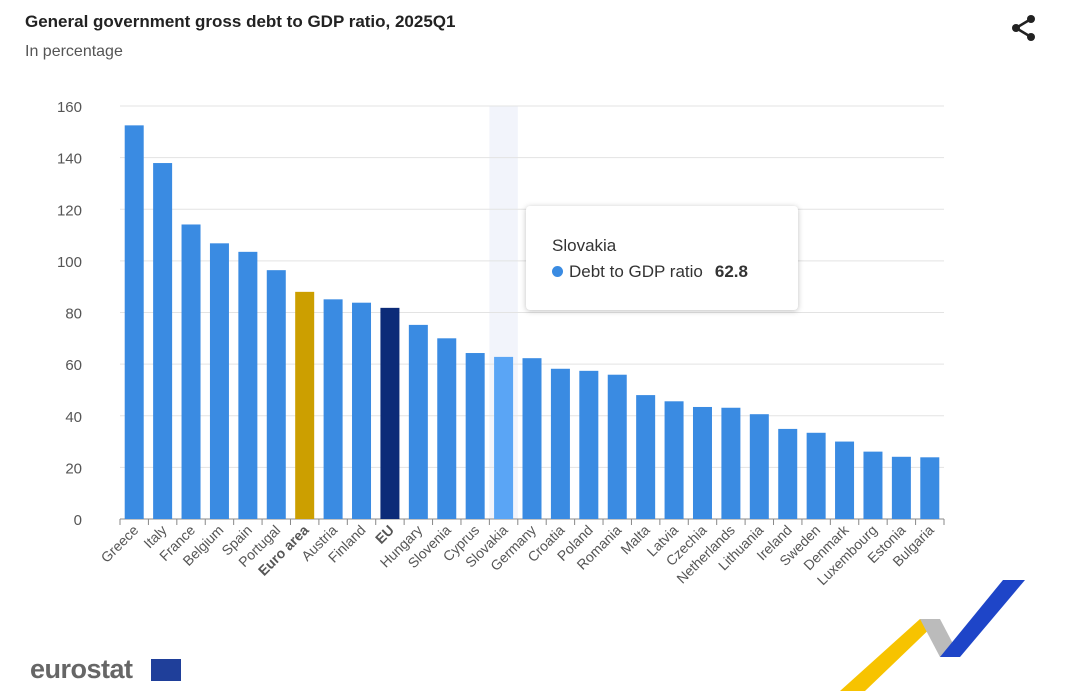 This screenshot has height=691, width=1067. I want to click on bar-hungary, so click(418, 421).